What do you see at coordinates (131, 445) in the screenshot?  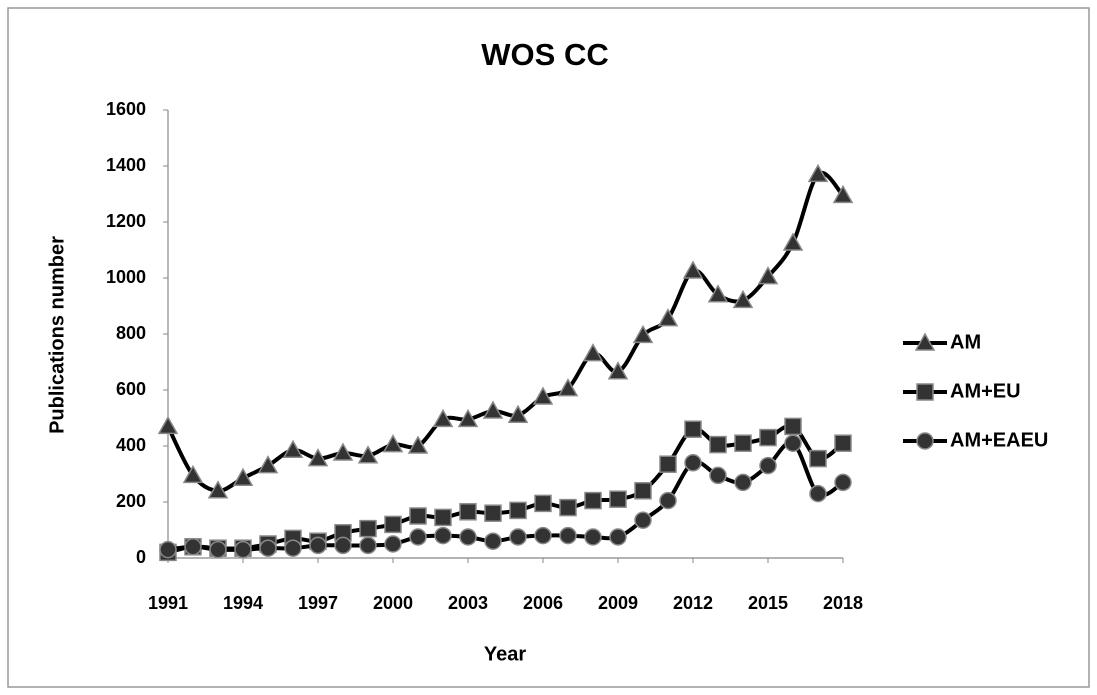 I see `y-tick-label: 400` at bounding box center [131, 445].